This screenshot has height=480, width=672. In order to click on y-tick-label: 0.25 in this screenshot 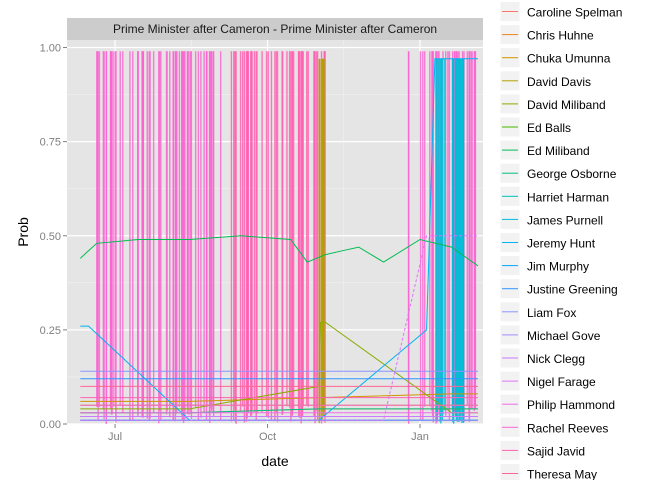, I will do `click(50, 331)`.